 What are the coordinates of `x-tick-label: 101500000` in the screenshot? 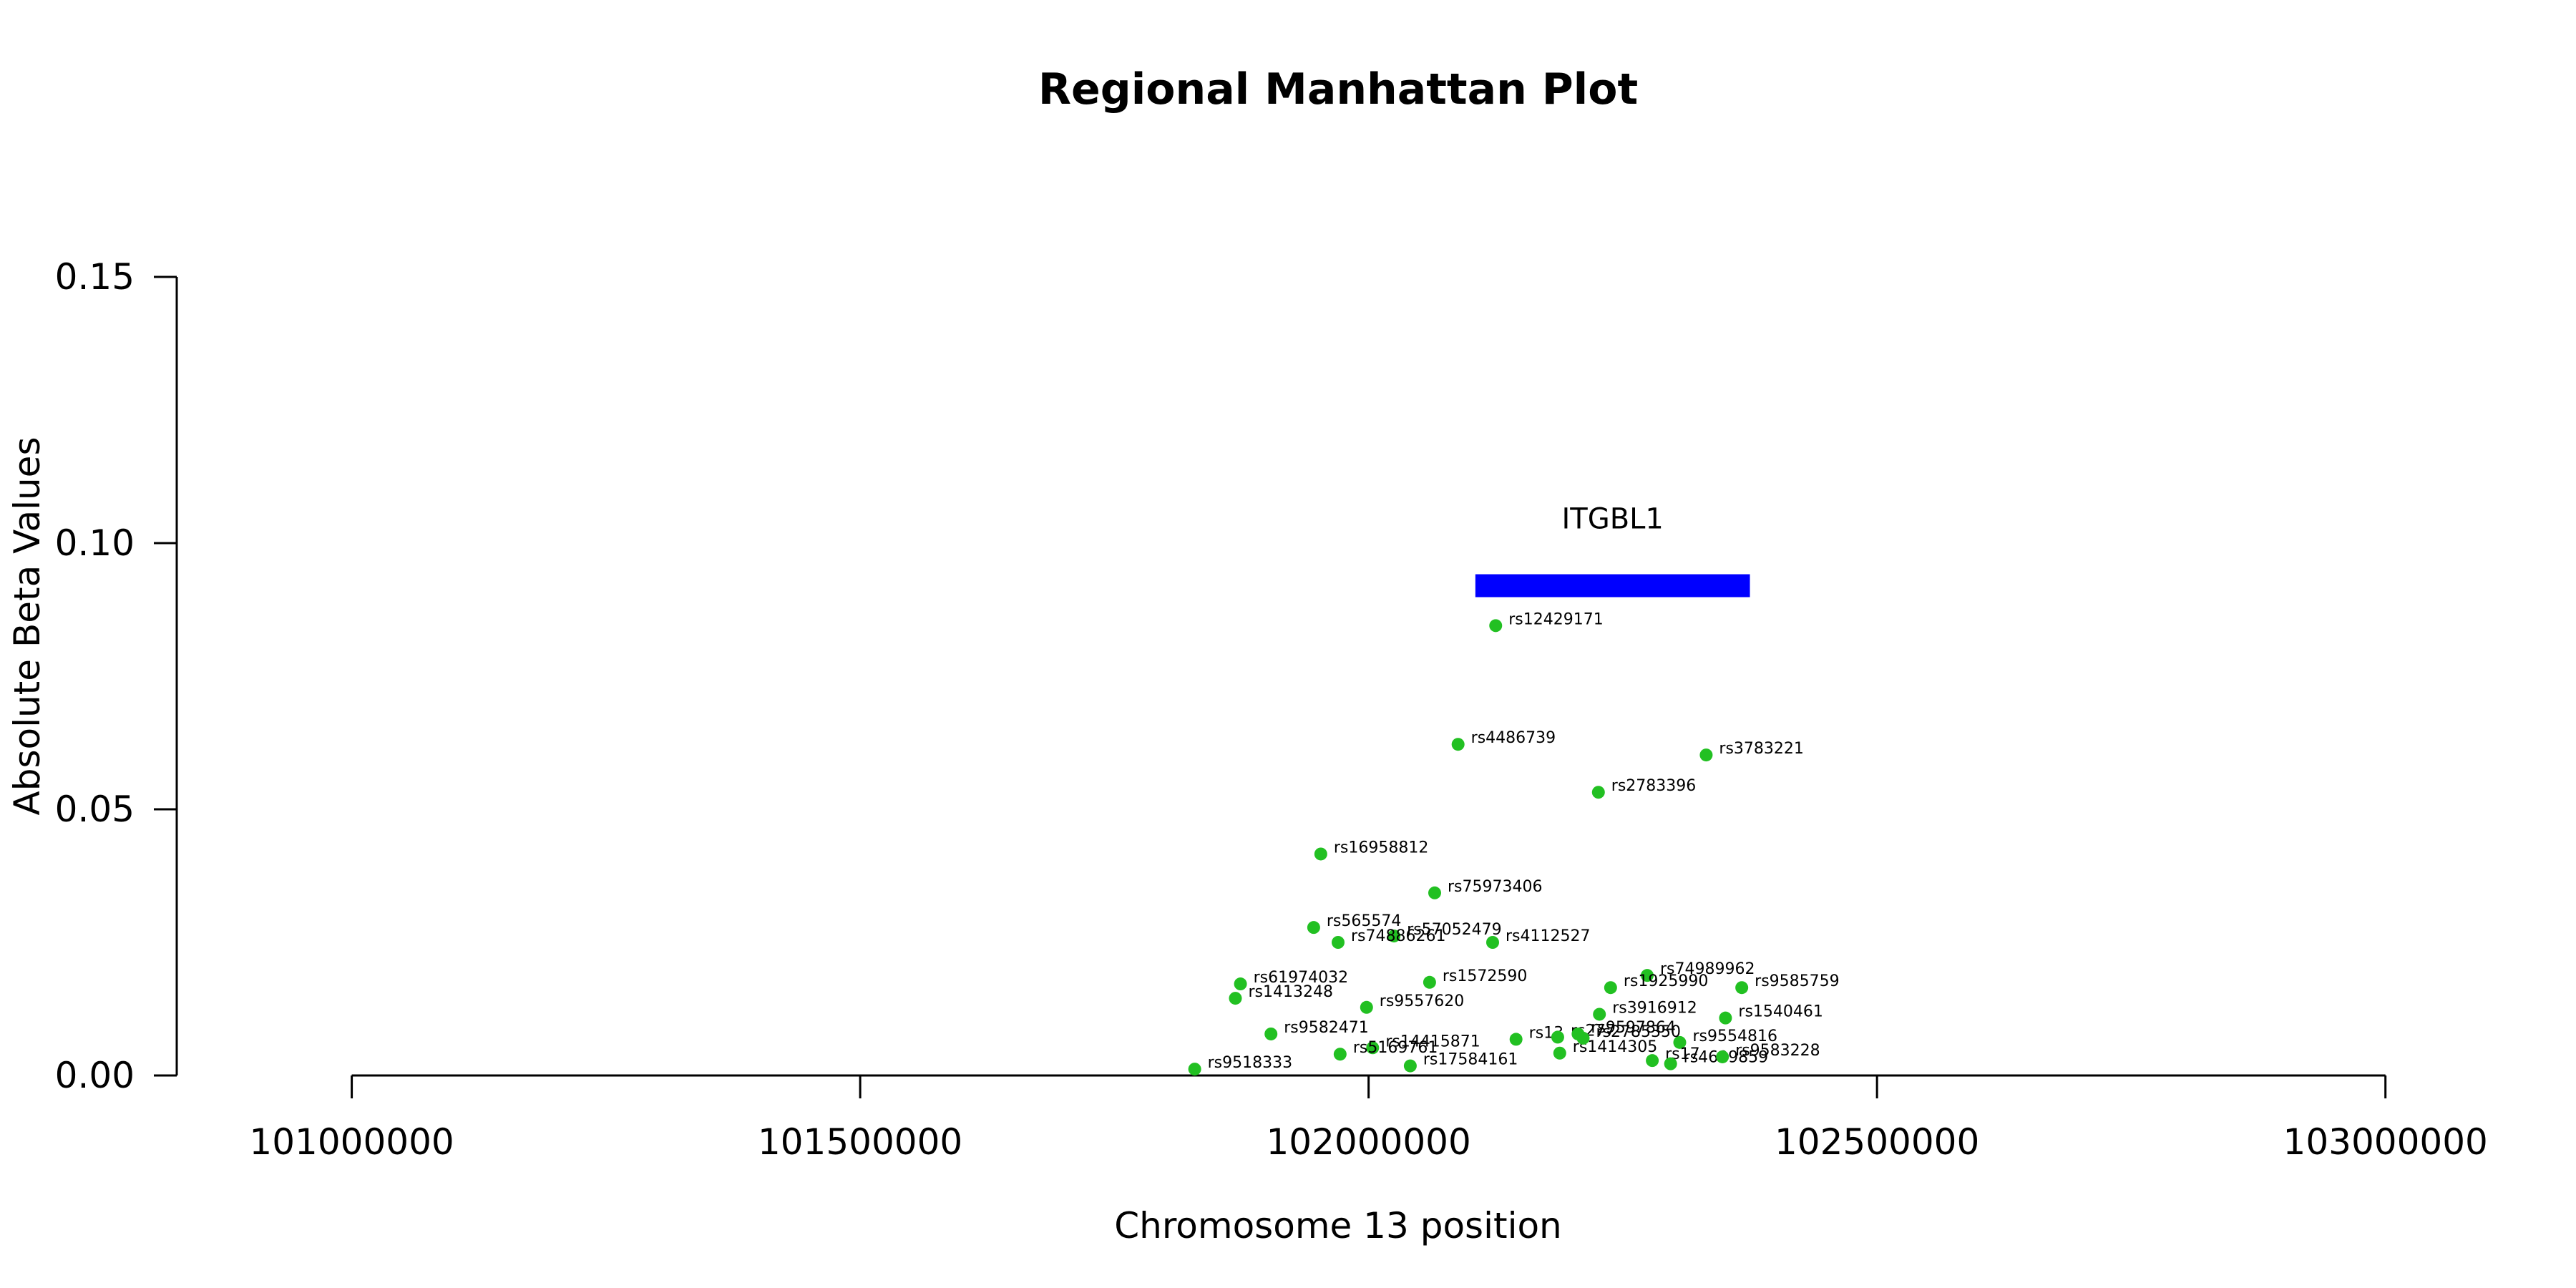 It's located at (860, 1142).